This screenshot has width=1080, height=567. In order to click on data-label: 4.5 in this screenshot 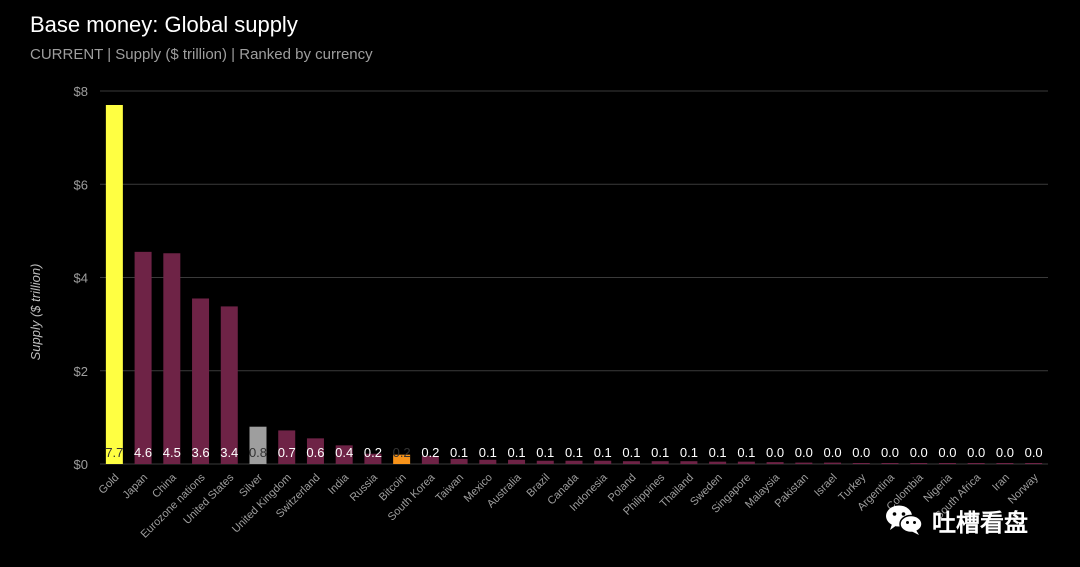, I will do `click(172, 452)`.